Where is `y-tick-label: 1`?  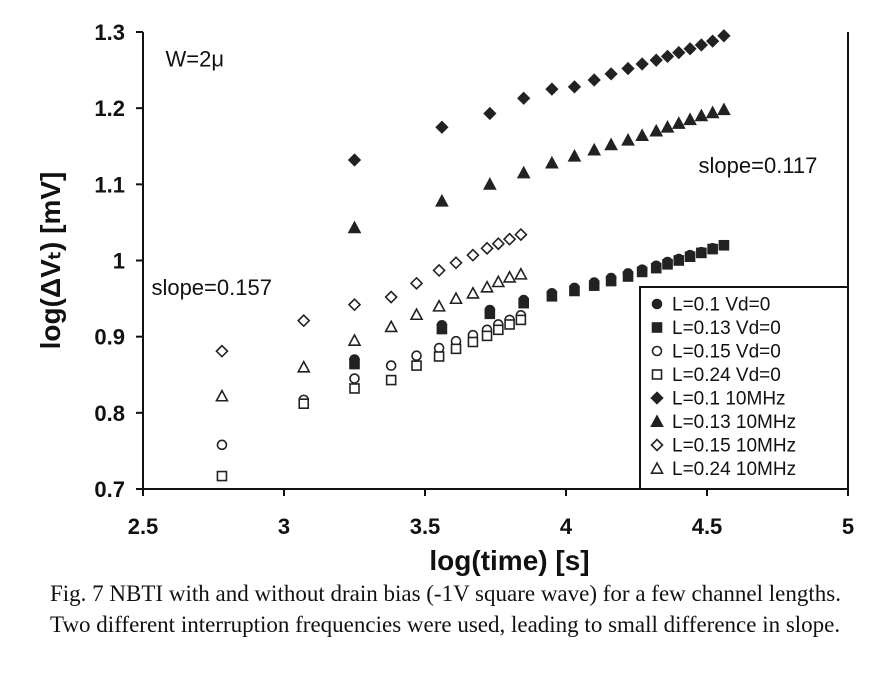
y-tick-label: 1 is located at coordinates (119, 261).